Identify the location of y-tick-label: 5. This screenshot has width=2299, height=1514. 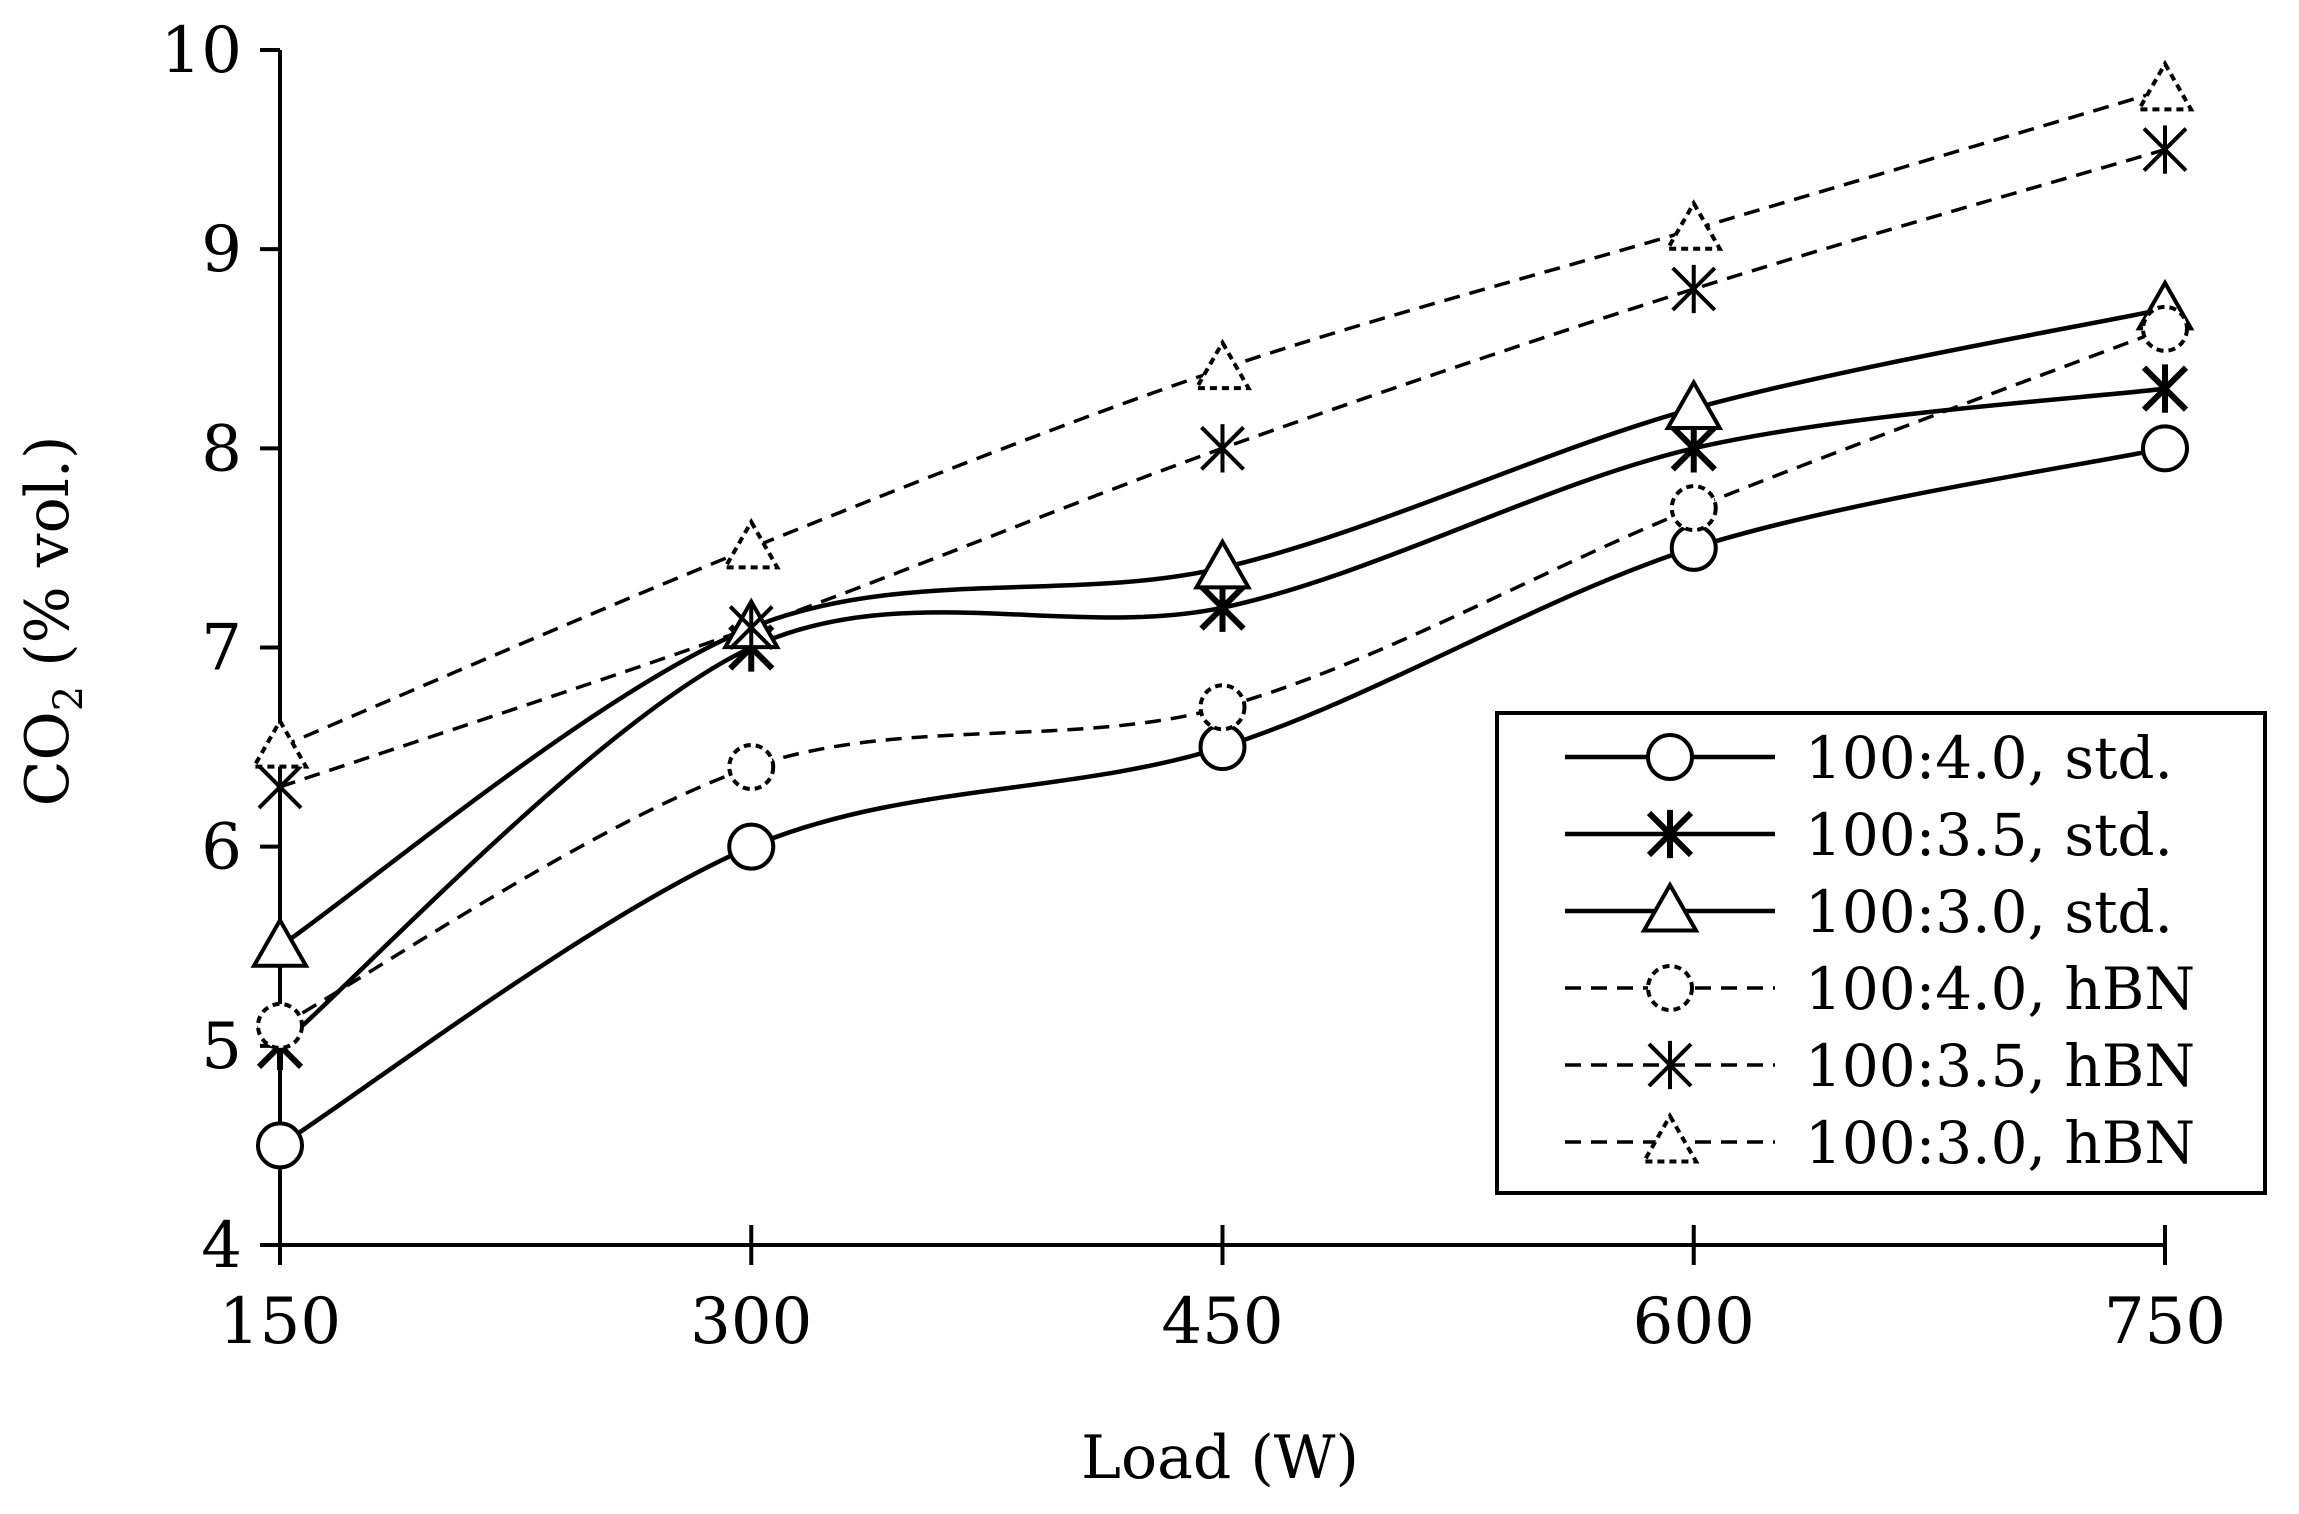
(221, 1047).